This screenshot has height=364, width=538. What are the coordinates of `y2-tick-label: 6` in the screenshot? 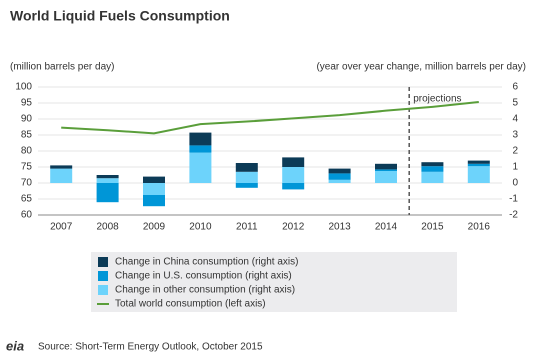 It's located at (515, 87).